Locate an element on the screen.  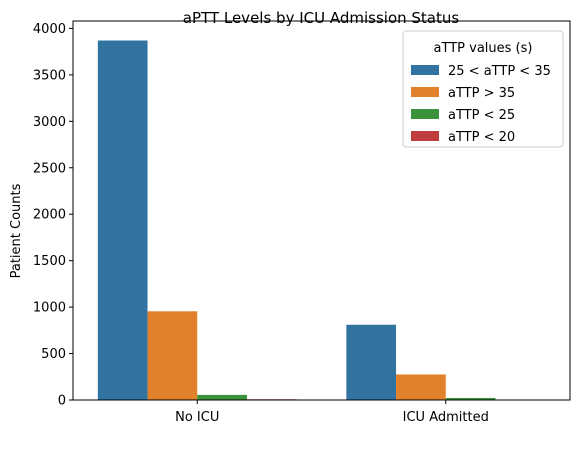
legend-frame is located at coordinates (483, 89).